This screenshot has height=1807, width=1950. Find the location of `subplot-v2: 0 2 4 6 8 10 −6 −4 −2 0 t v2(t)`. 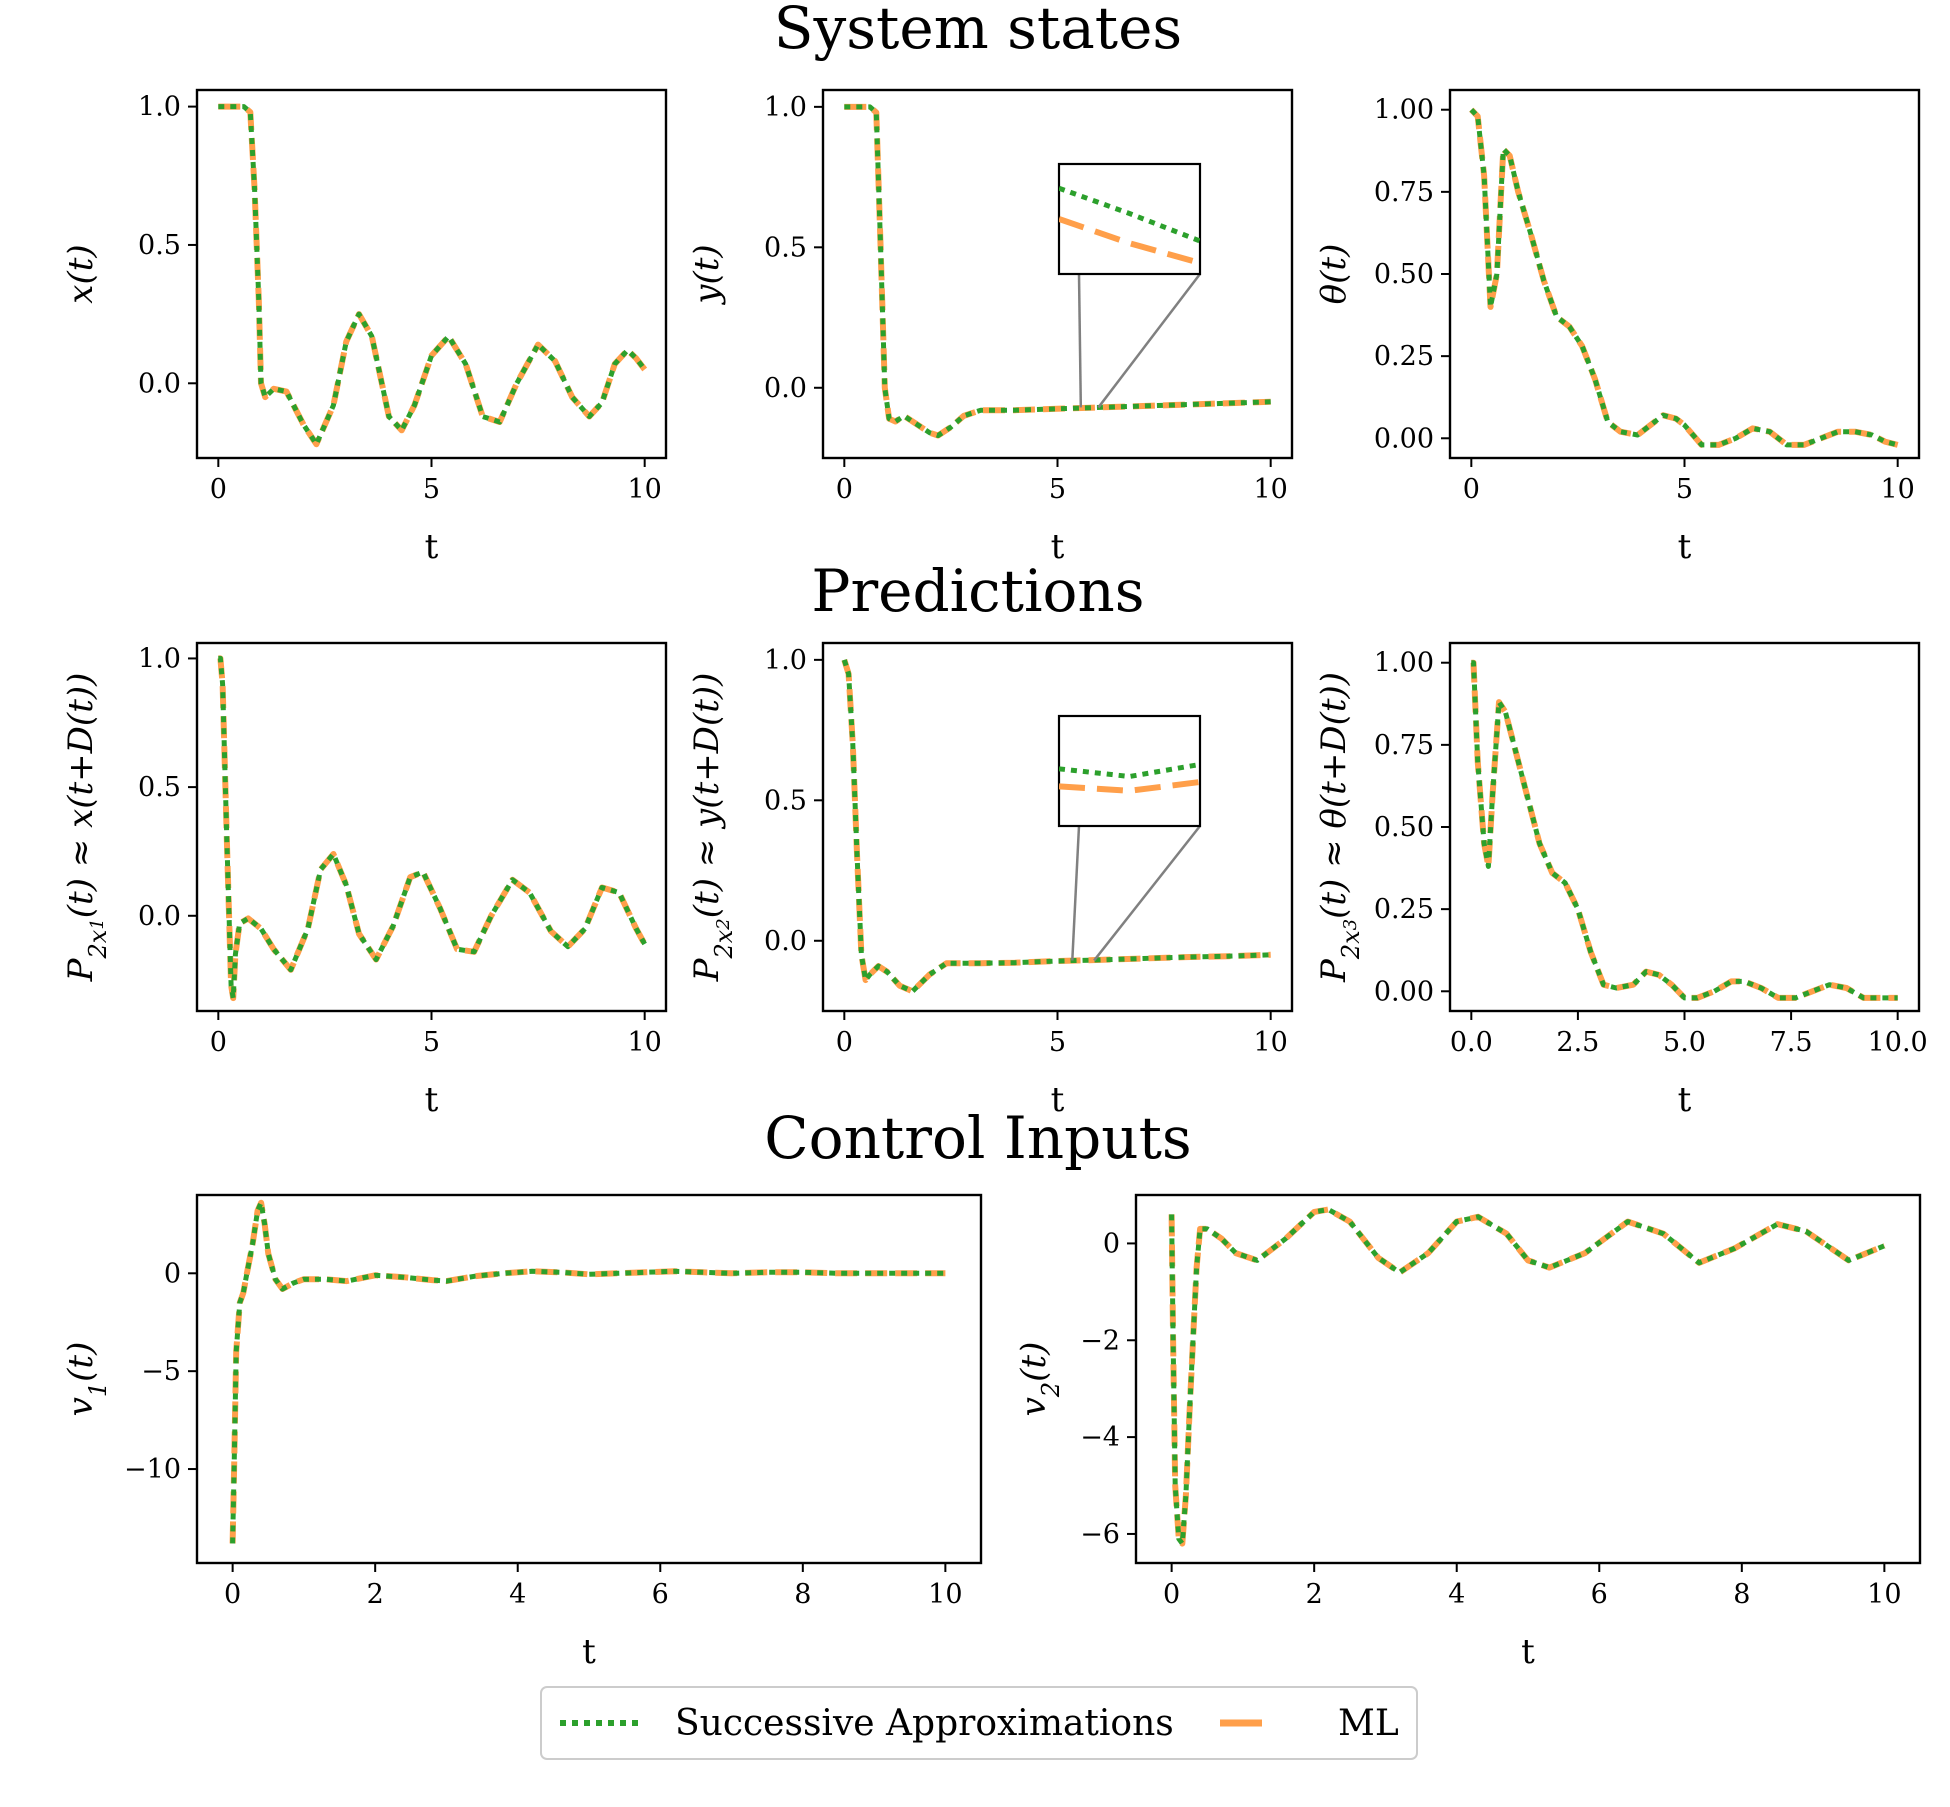

subplot-v2: 0 2 4 6 8 10 −6 −4 −2 0 t v2(t) is located at coordinates (1468, 1432).